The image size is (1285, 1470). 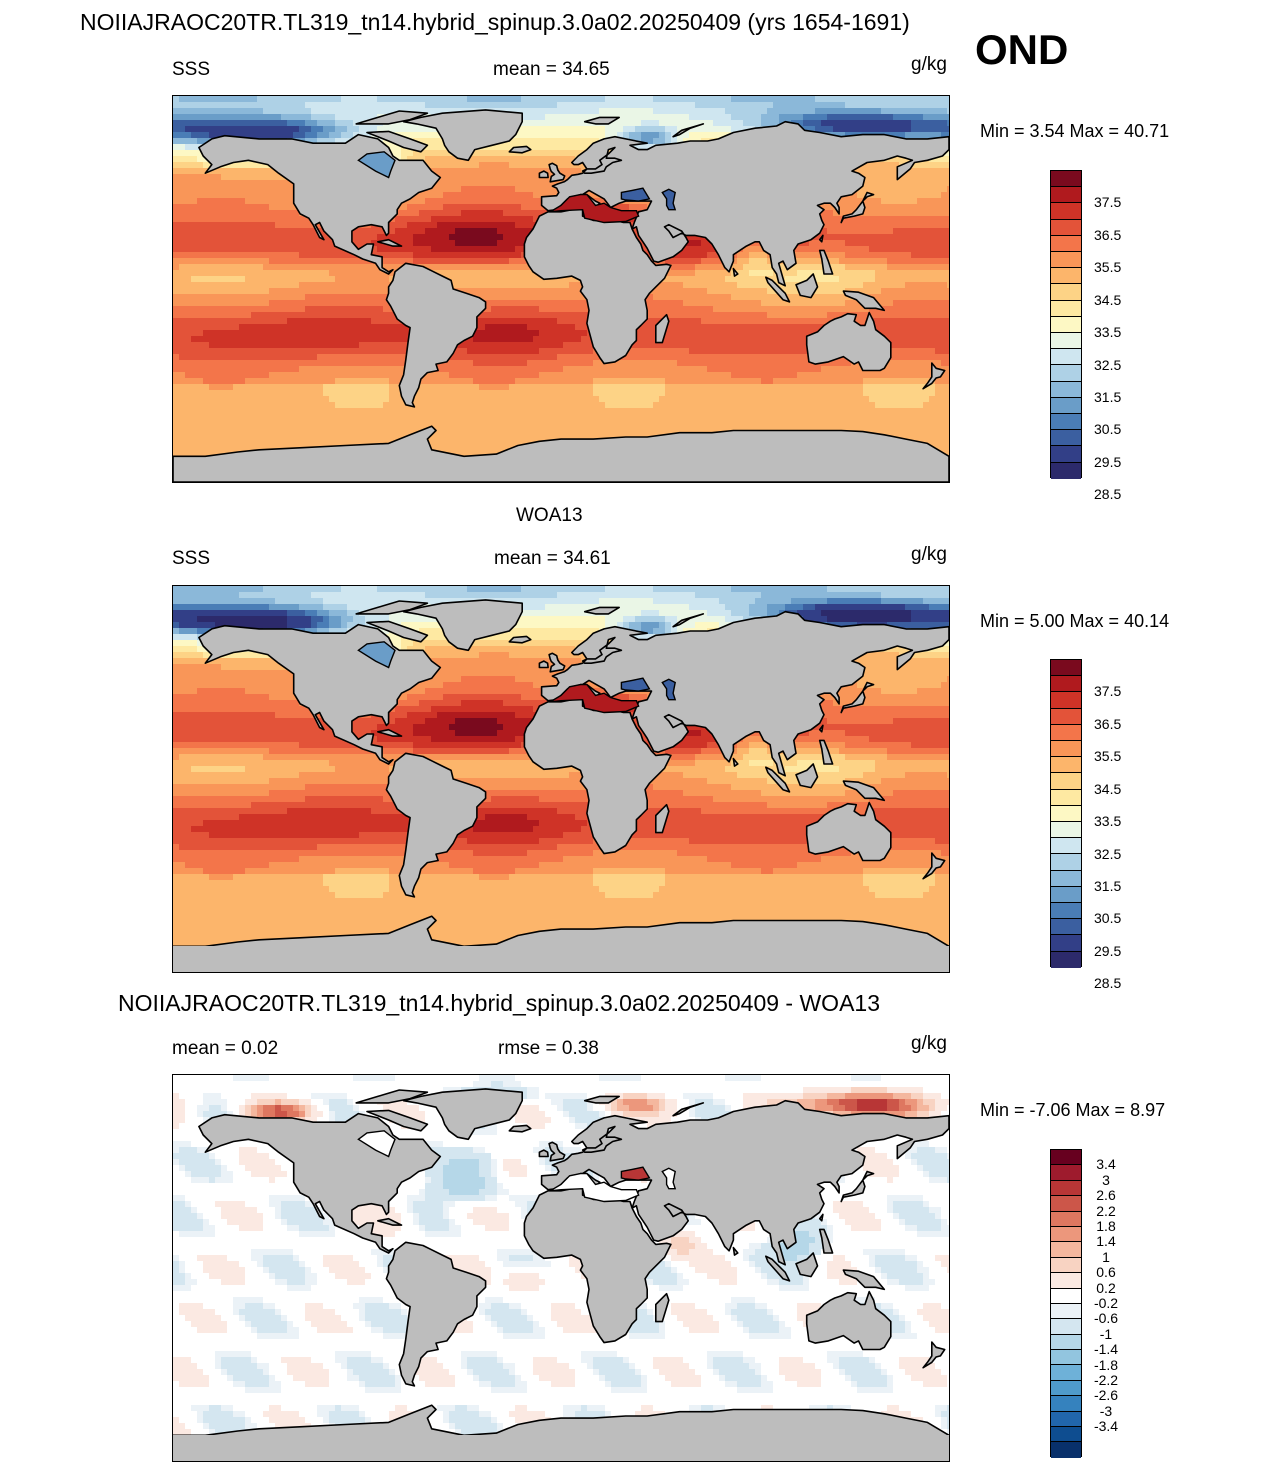 I want to click on colorbar-tick-label: -3.4, so click(x=1106, y=1426).